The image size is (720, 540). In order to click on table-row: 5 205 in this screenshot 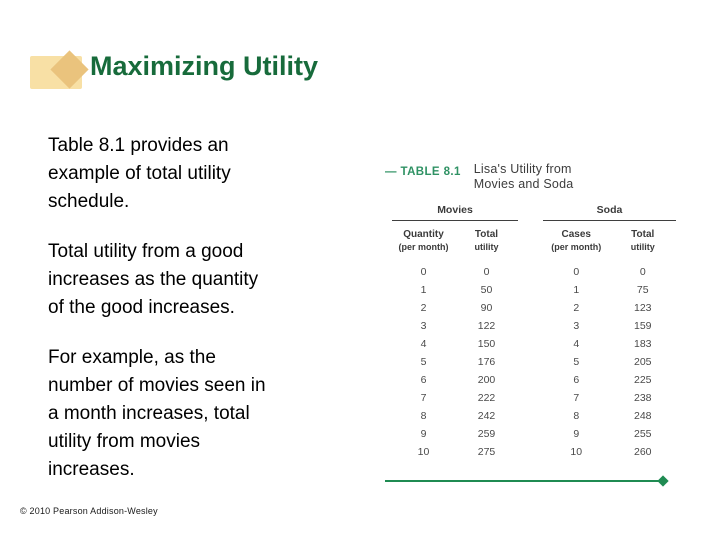, I will do `click(609, 362)`.